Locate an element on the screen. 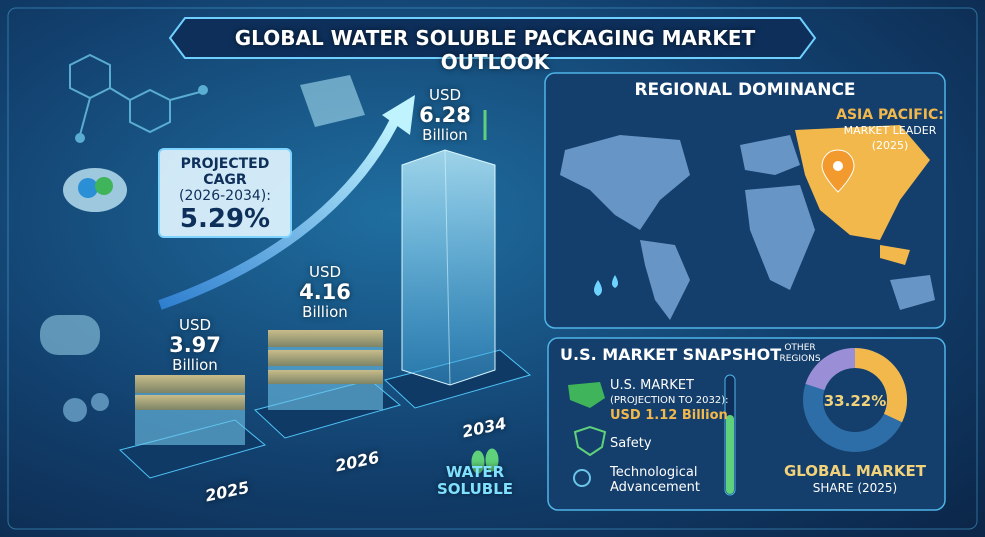 The image size is (985, 537). other-regions: OTHER REGIONS is located at coordinates (800, 354).